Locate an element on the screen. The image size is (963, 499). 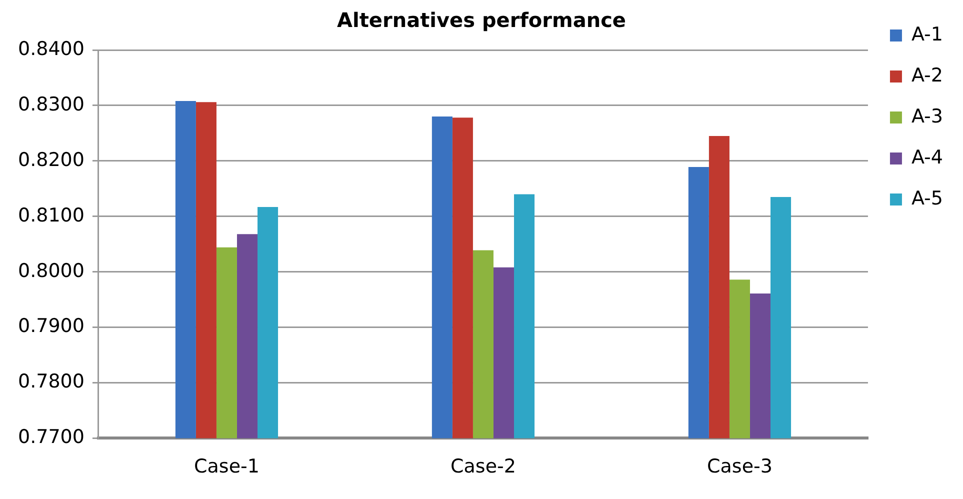
y-tick-label: 0.8300 is located at coordinates (51, 104).